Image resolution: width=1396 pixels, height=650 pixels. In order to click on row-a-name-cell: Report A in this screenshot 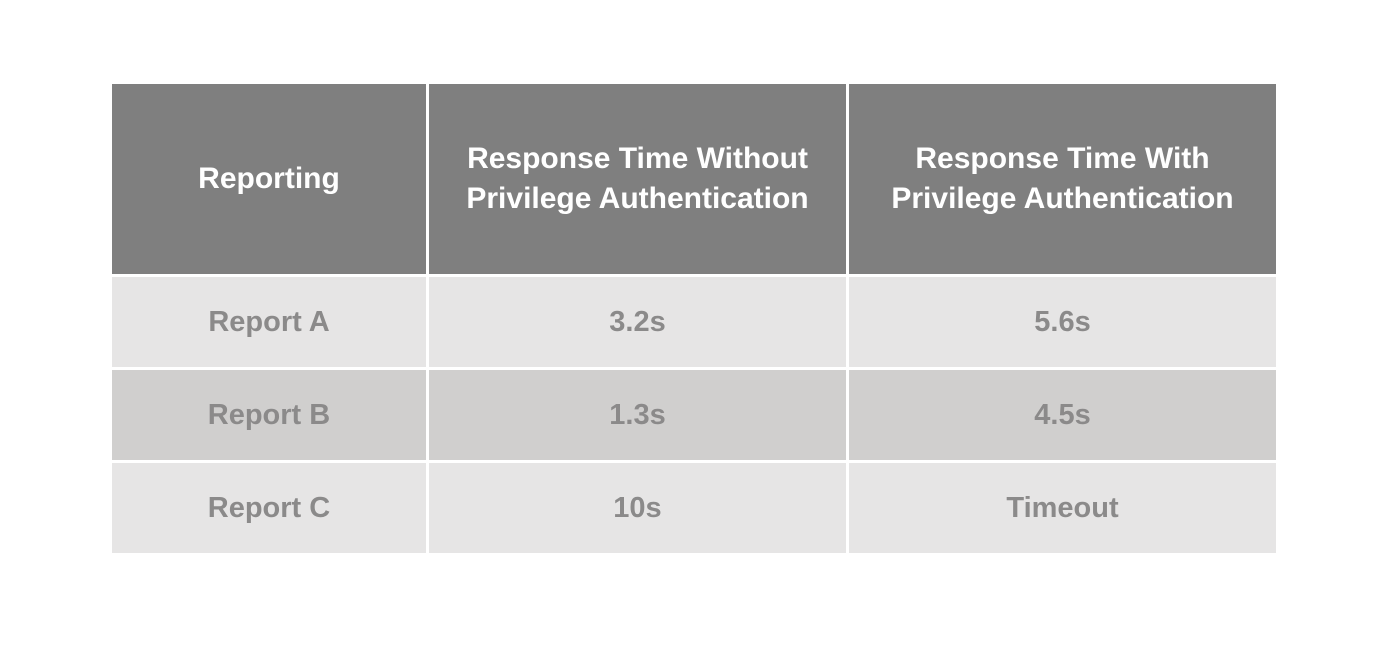, I will do `click(269, 322)`.